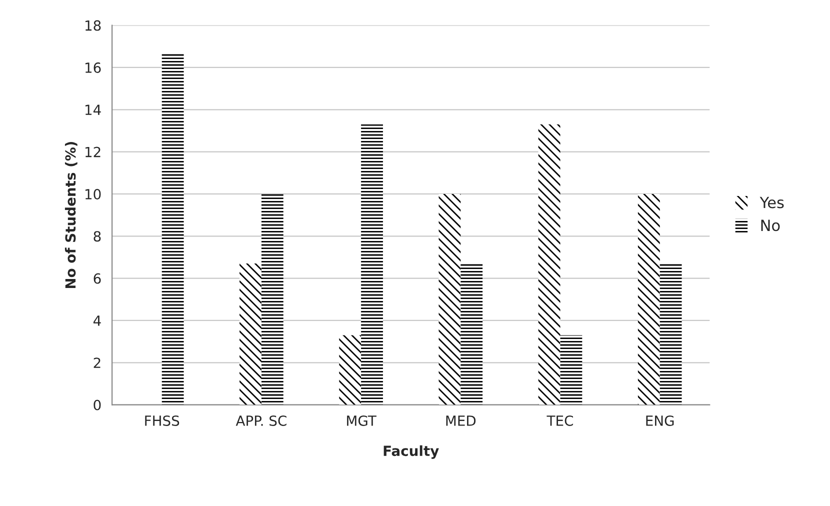 The width and height of the screenshot is (830, 506). I want to click on y-tick-label: 18, so click(93, 25).